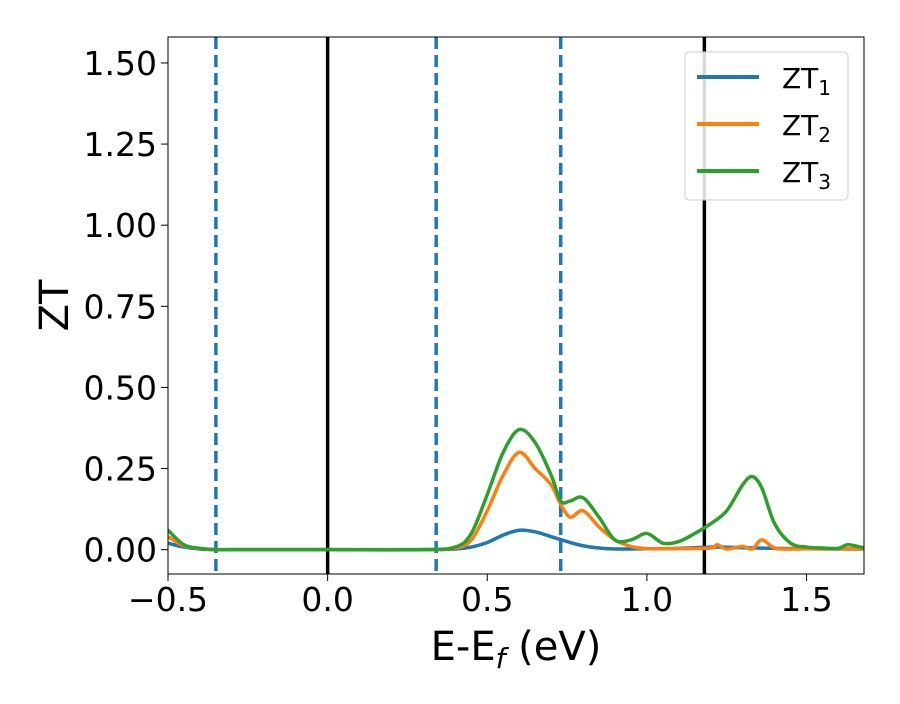  I want to click on x-axis-label: E-Ef (eV), so click(516, 649).